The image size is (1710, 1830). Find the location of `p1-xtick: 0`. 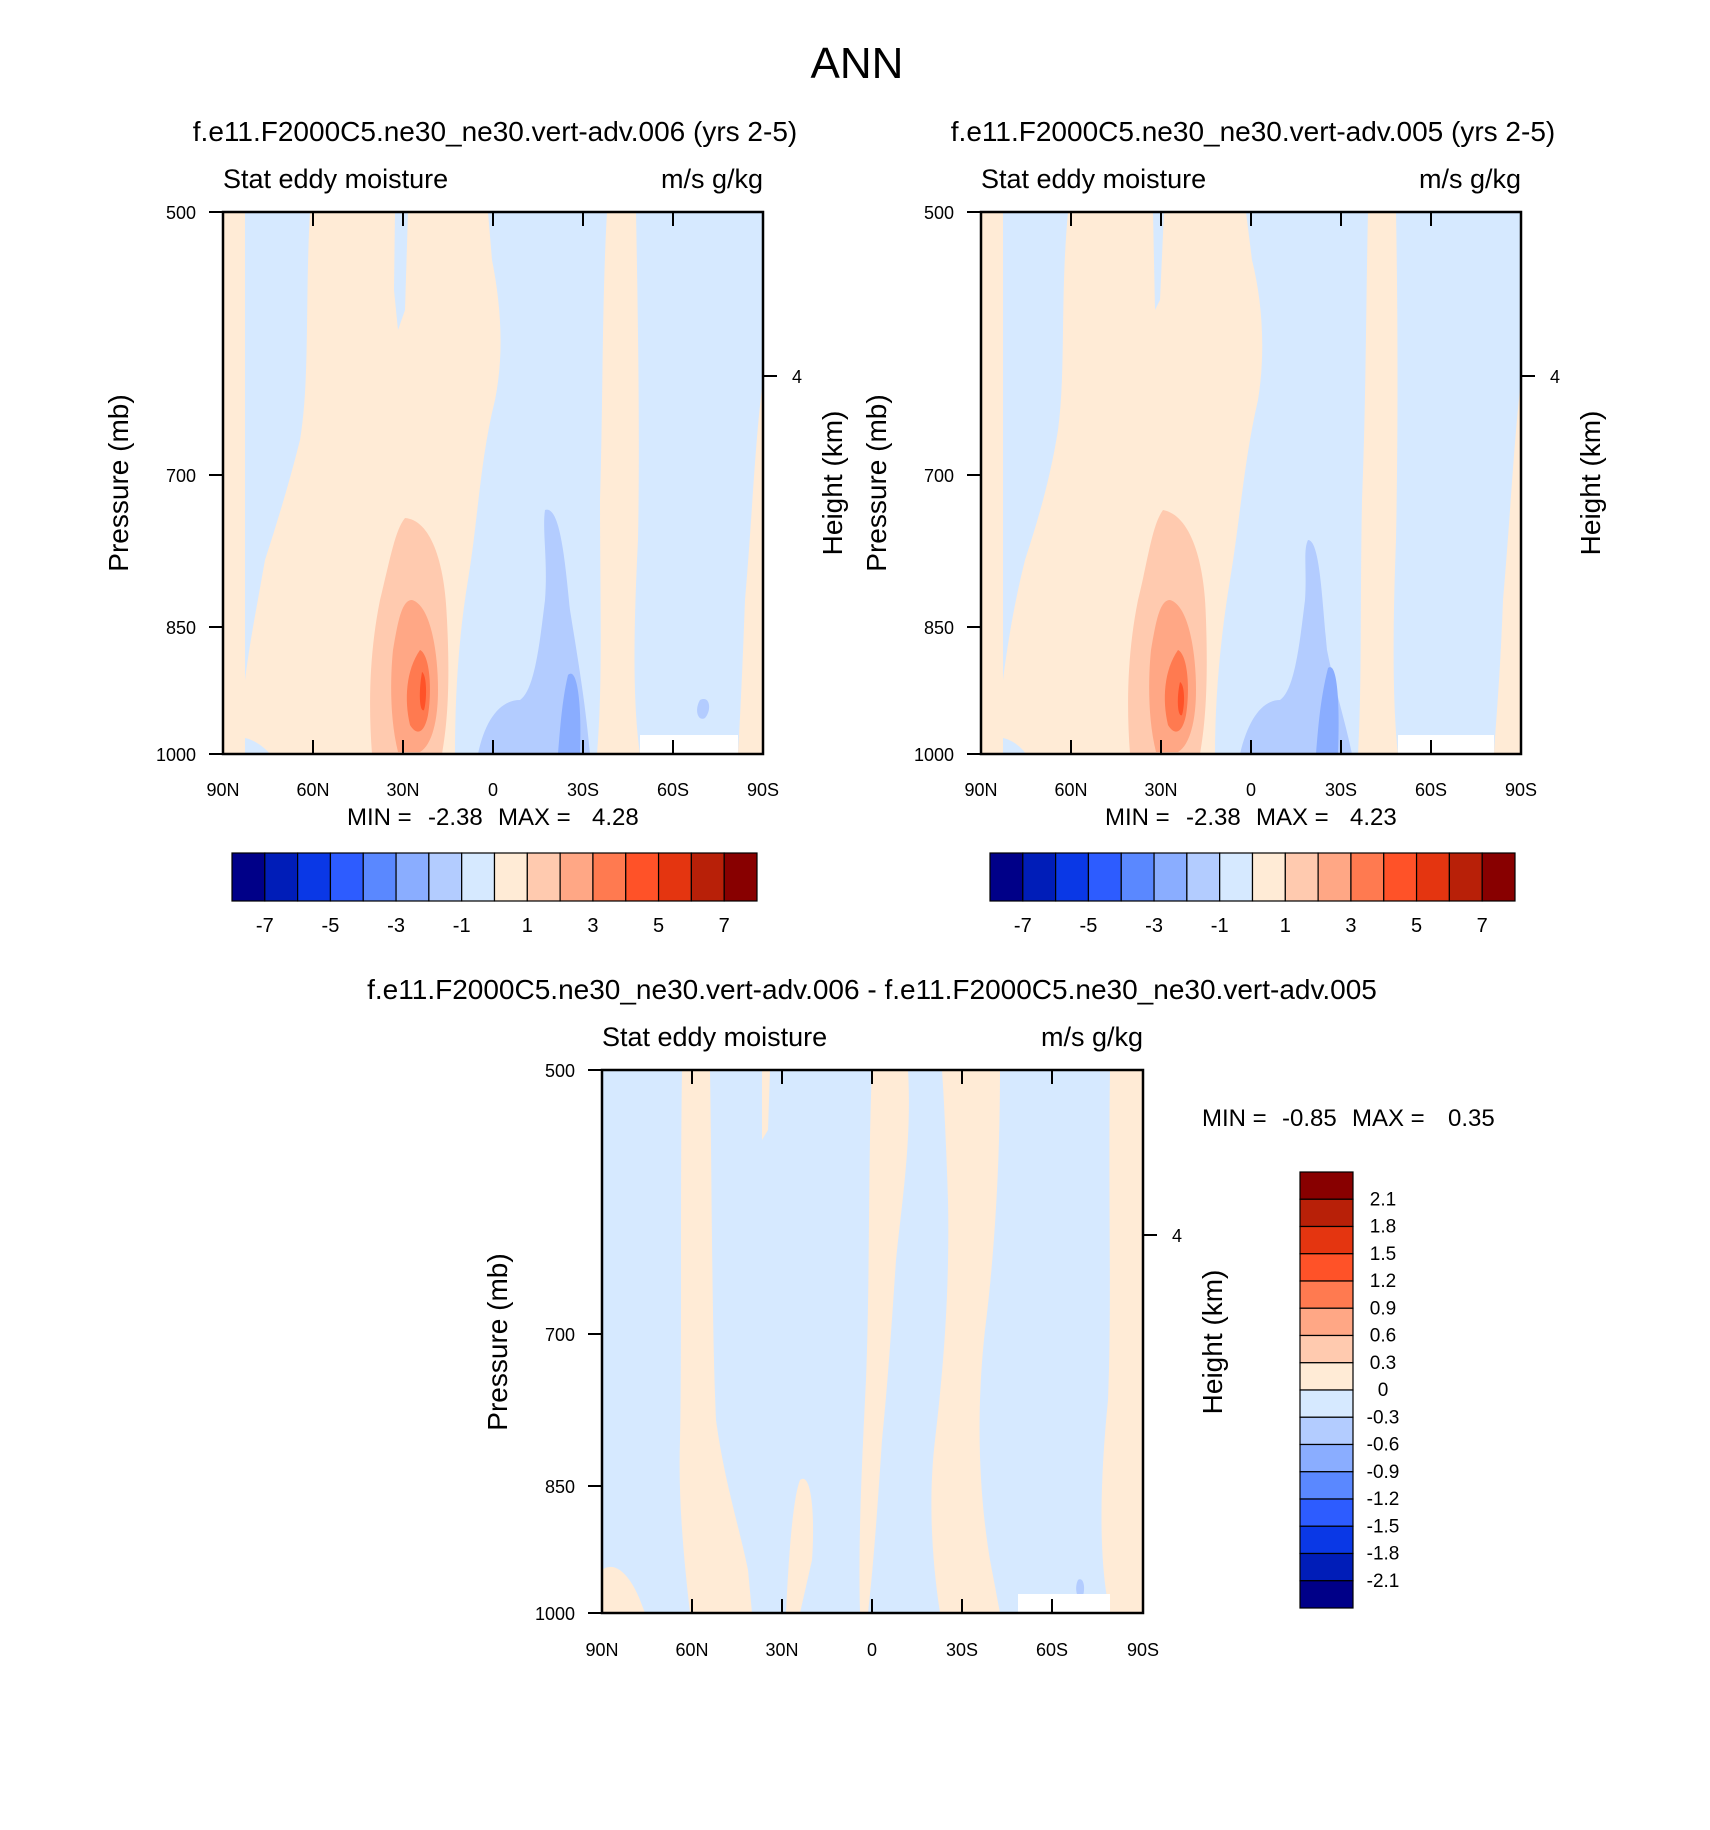

p1-xtick: 0 is located at coordinates (493, 790).